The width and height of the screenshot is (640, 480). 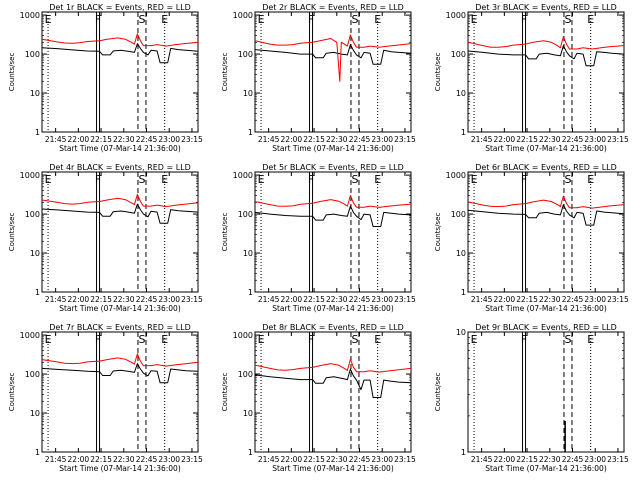 I want to click on panel-title: Det 1r BLACK = Events, RED = LLD, so click(x=120, y=7).